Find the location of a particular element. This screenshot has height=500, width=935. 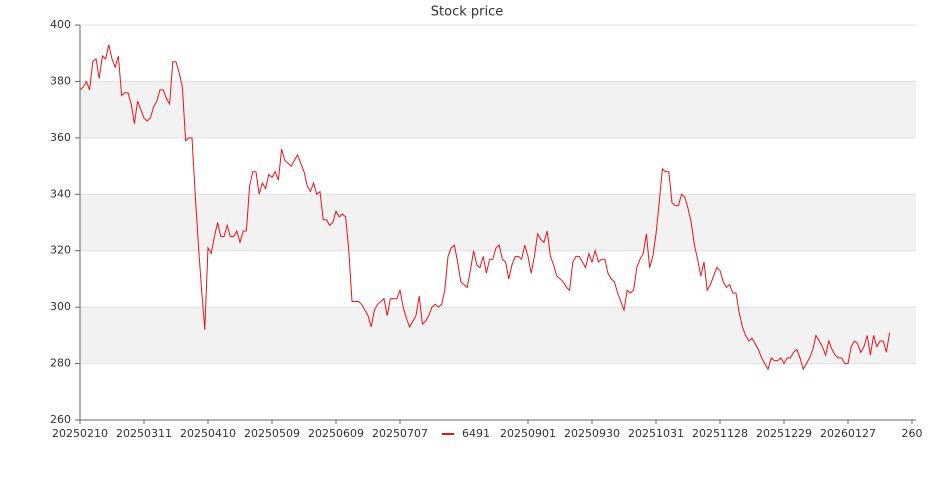

chart-title: Stock price is located at coordinates (467, 12).